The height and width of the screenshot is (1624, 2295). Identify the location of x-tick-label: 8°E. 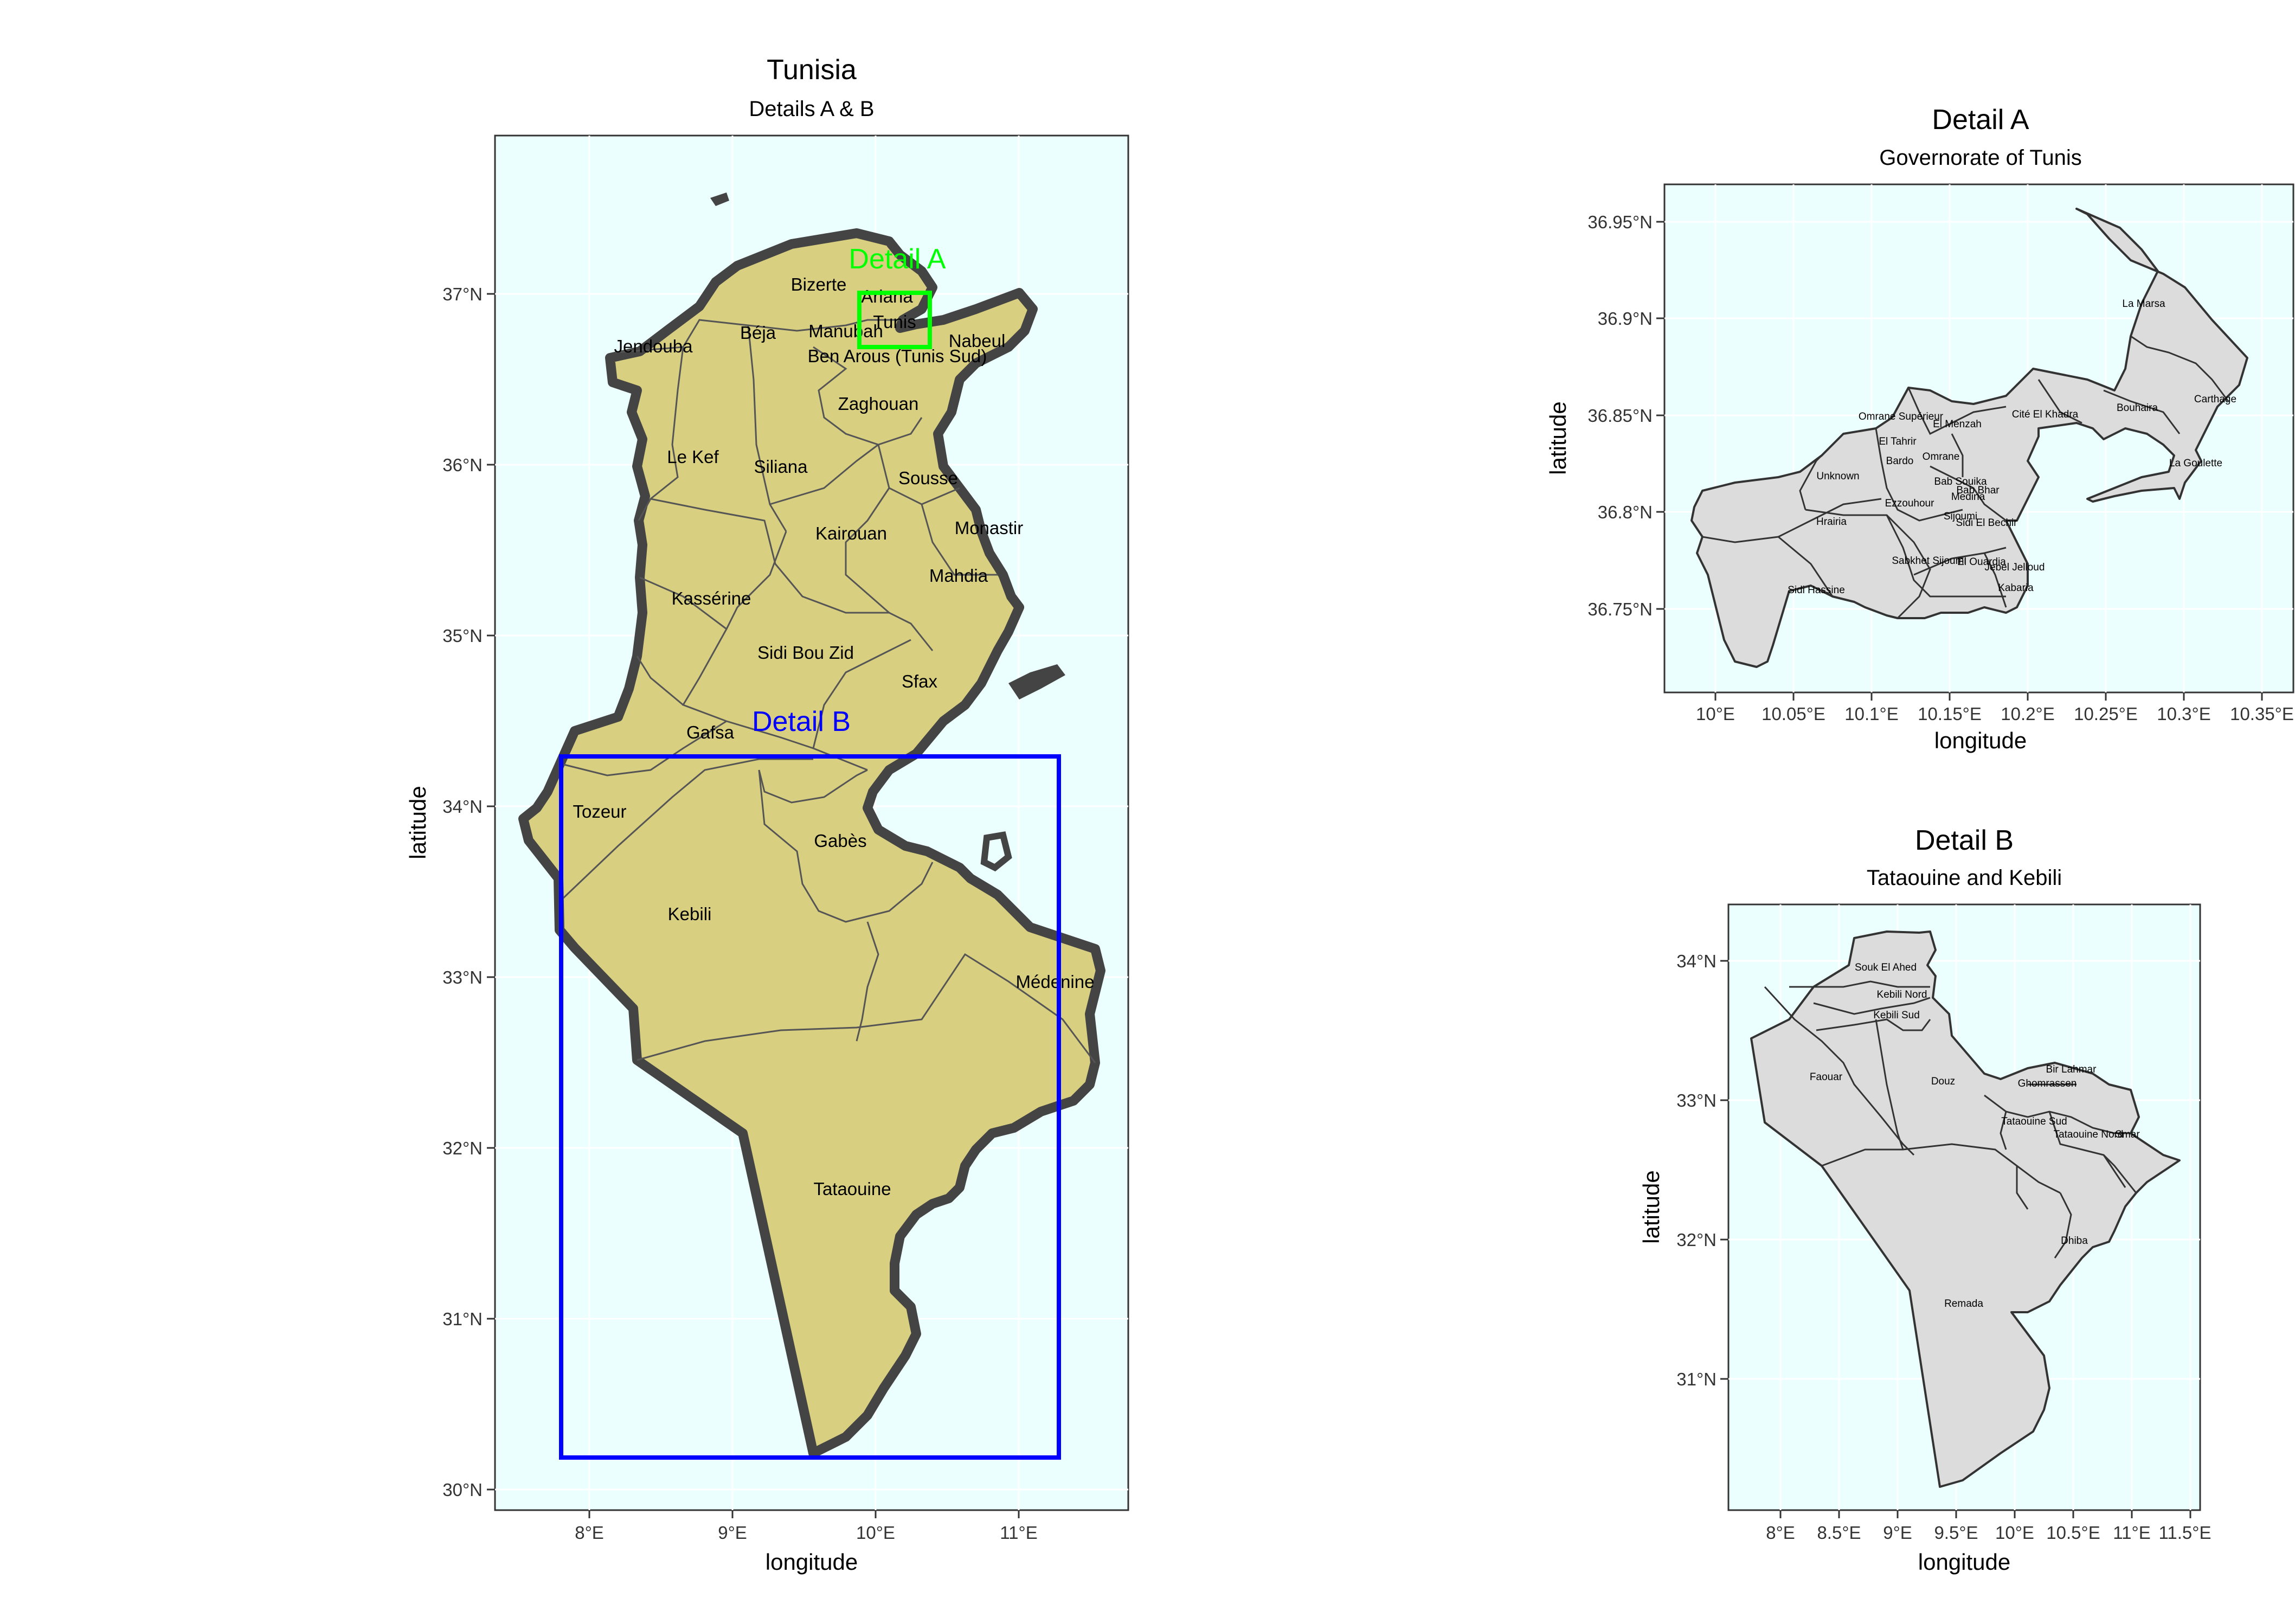
(1780, 1533).